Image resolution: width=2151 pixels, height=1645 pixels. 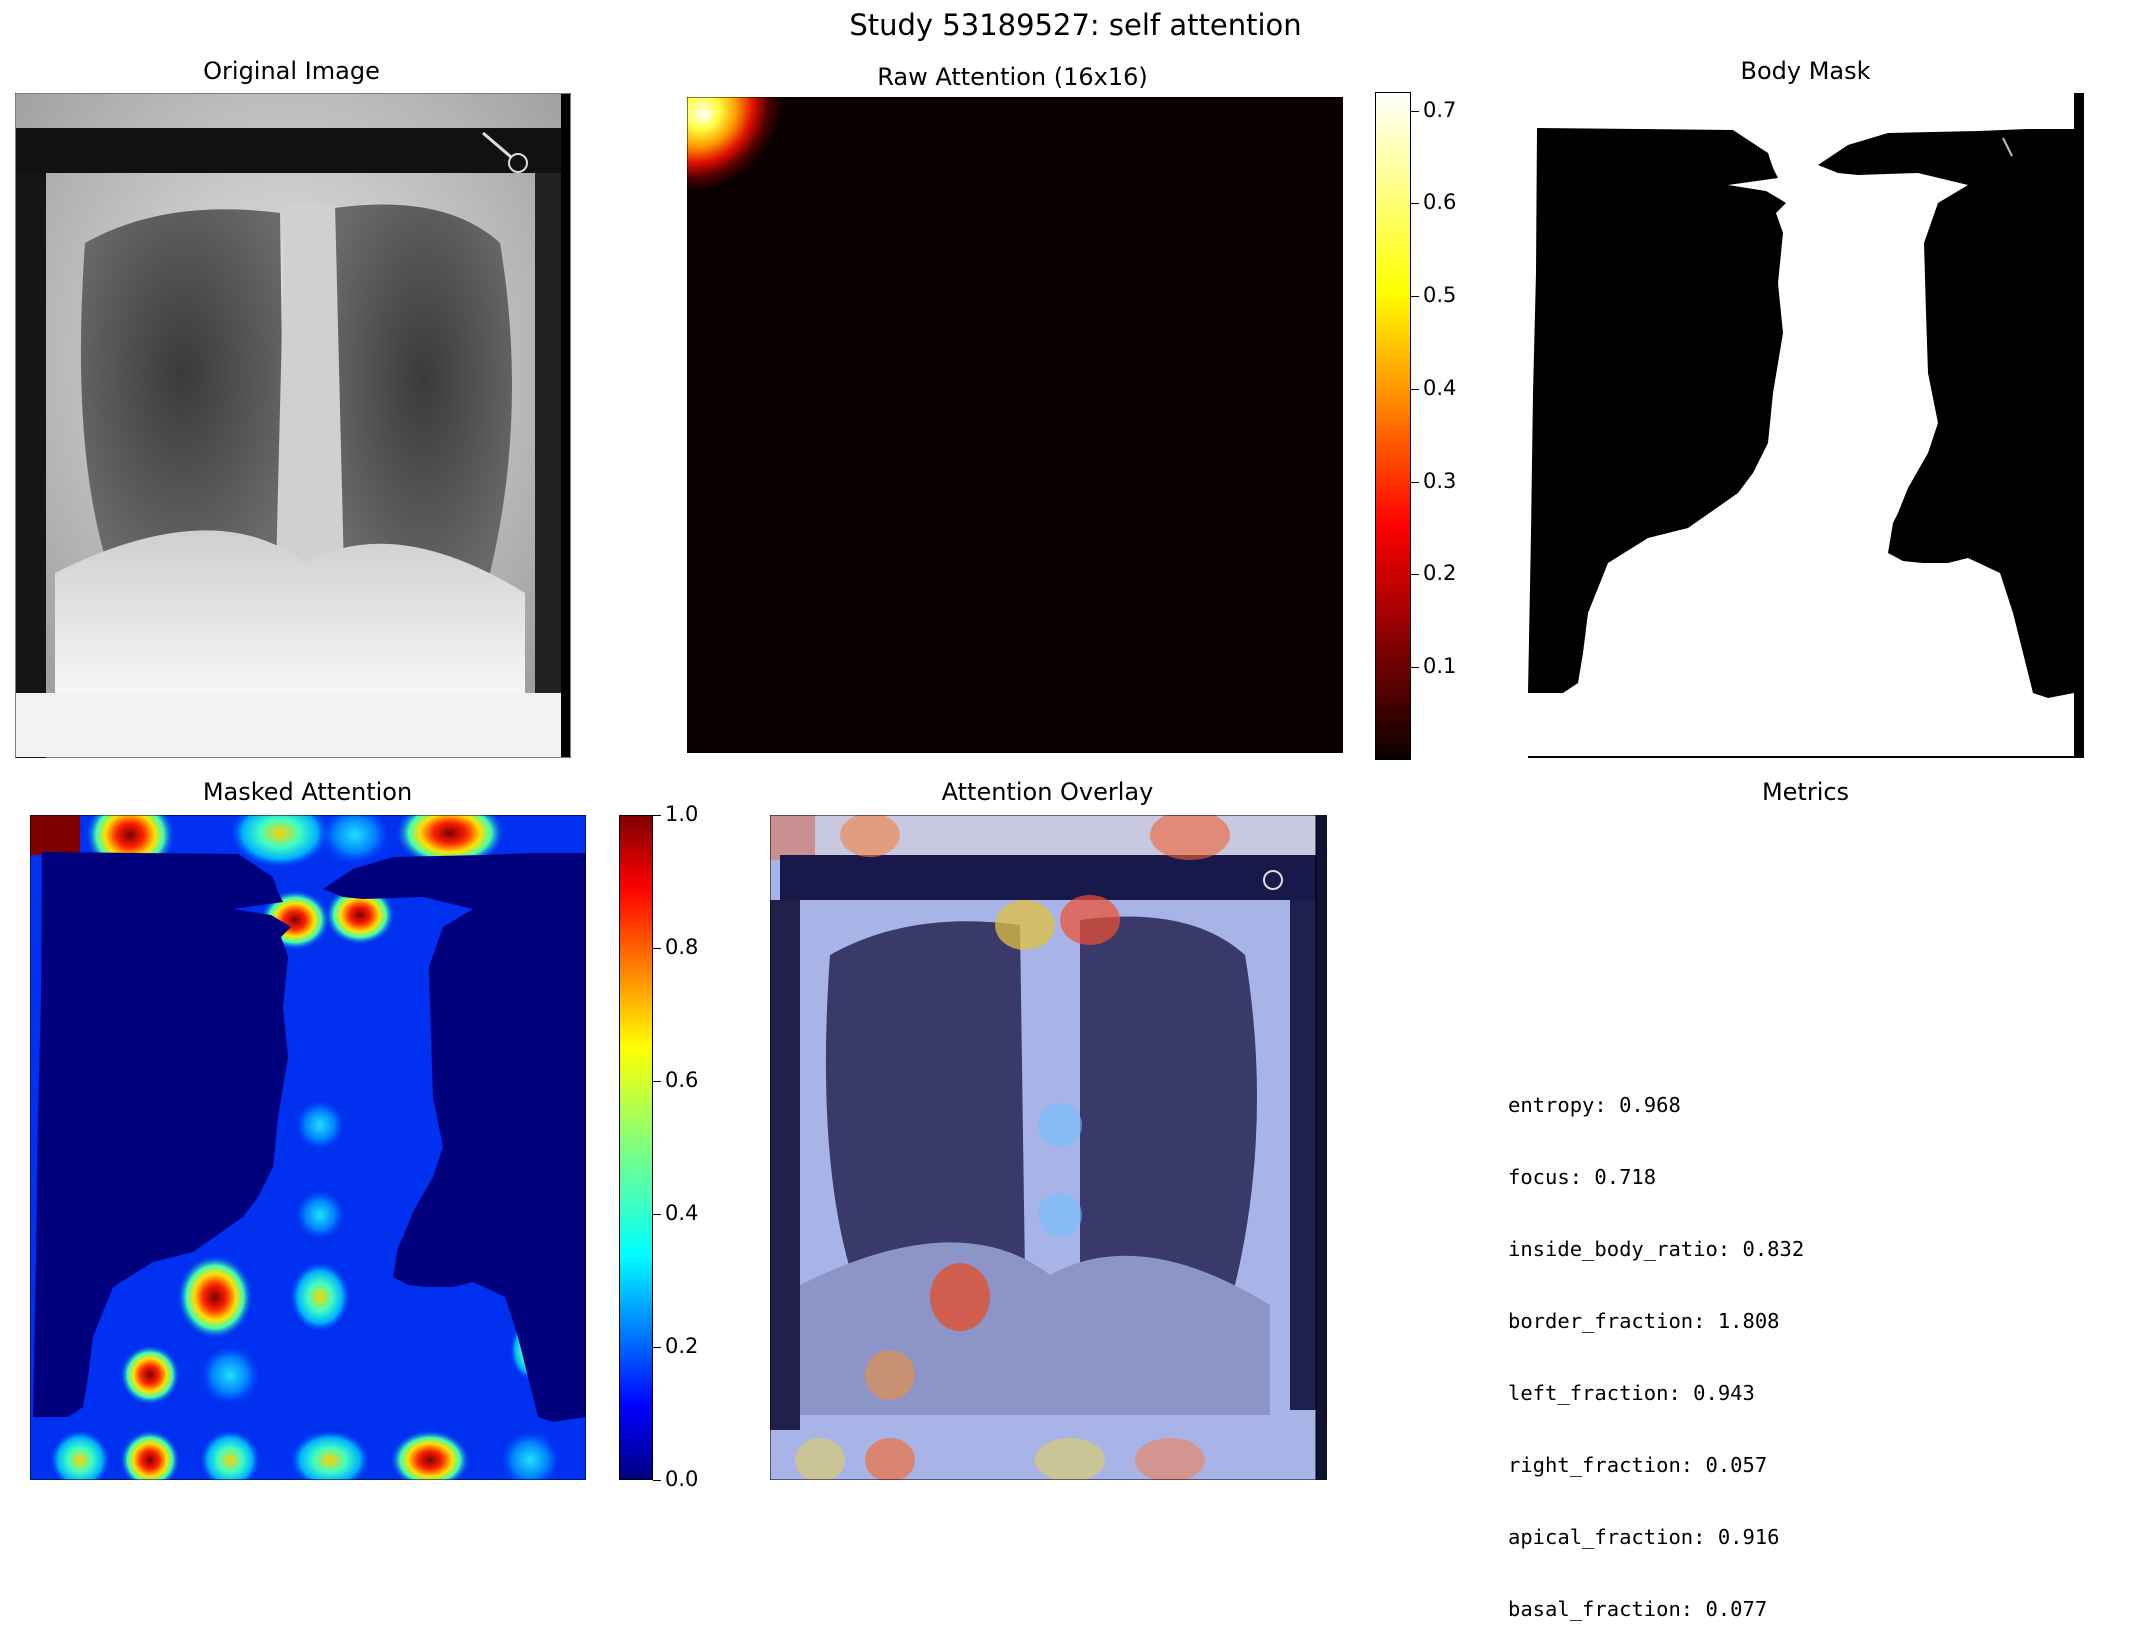 What do you see at coordinates (1048, 1147) in the screenshot?
I see `attention-overlay` at bounding box center [1048, 1147].